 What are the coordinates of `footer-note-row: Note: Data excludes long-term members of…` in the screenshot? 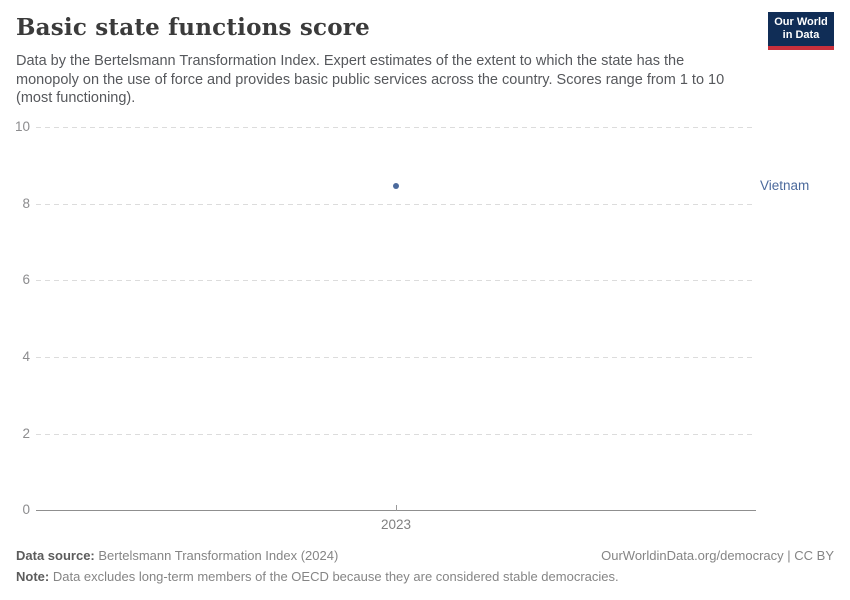 It's located at (425, 576).